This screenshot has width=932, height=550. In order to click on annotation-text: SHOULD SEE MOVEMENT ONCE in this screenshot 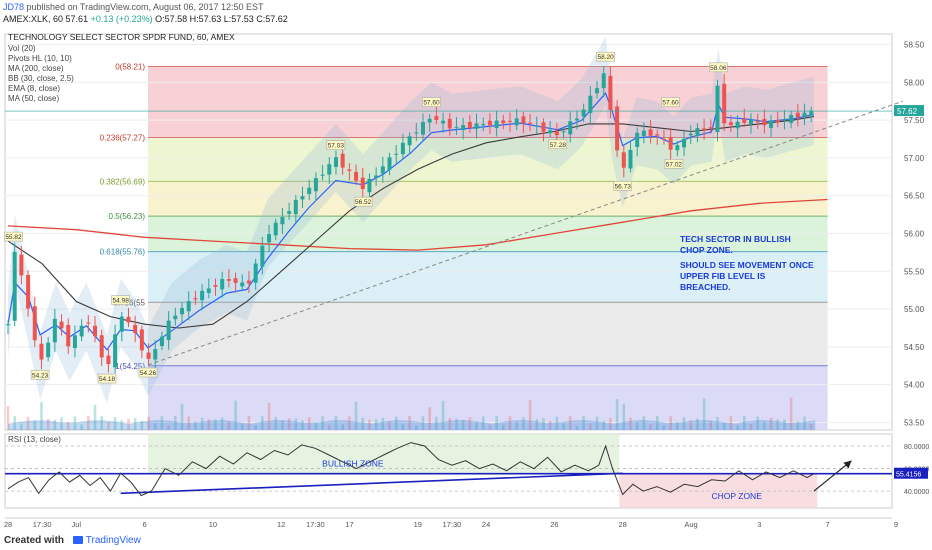, I will do `click(747, 265)`.